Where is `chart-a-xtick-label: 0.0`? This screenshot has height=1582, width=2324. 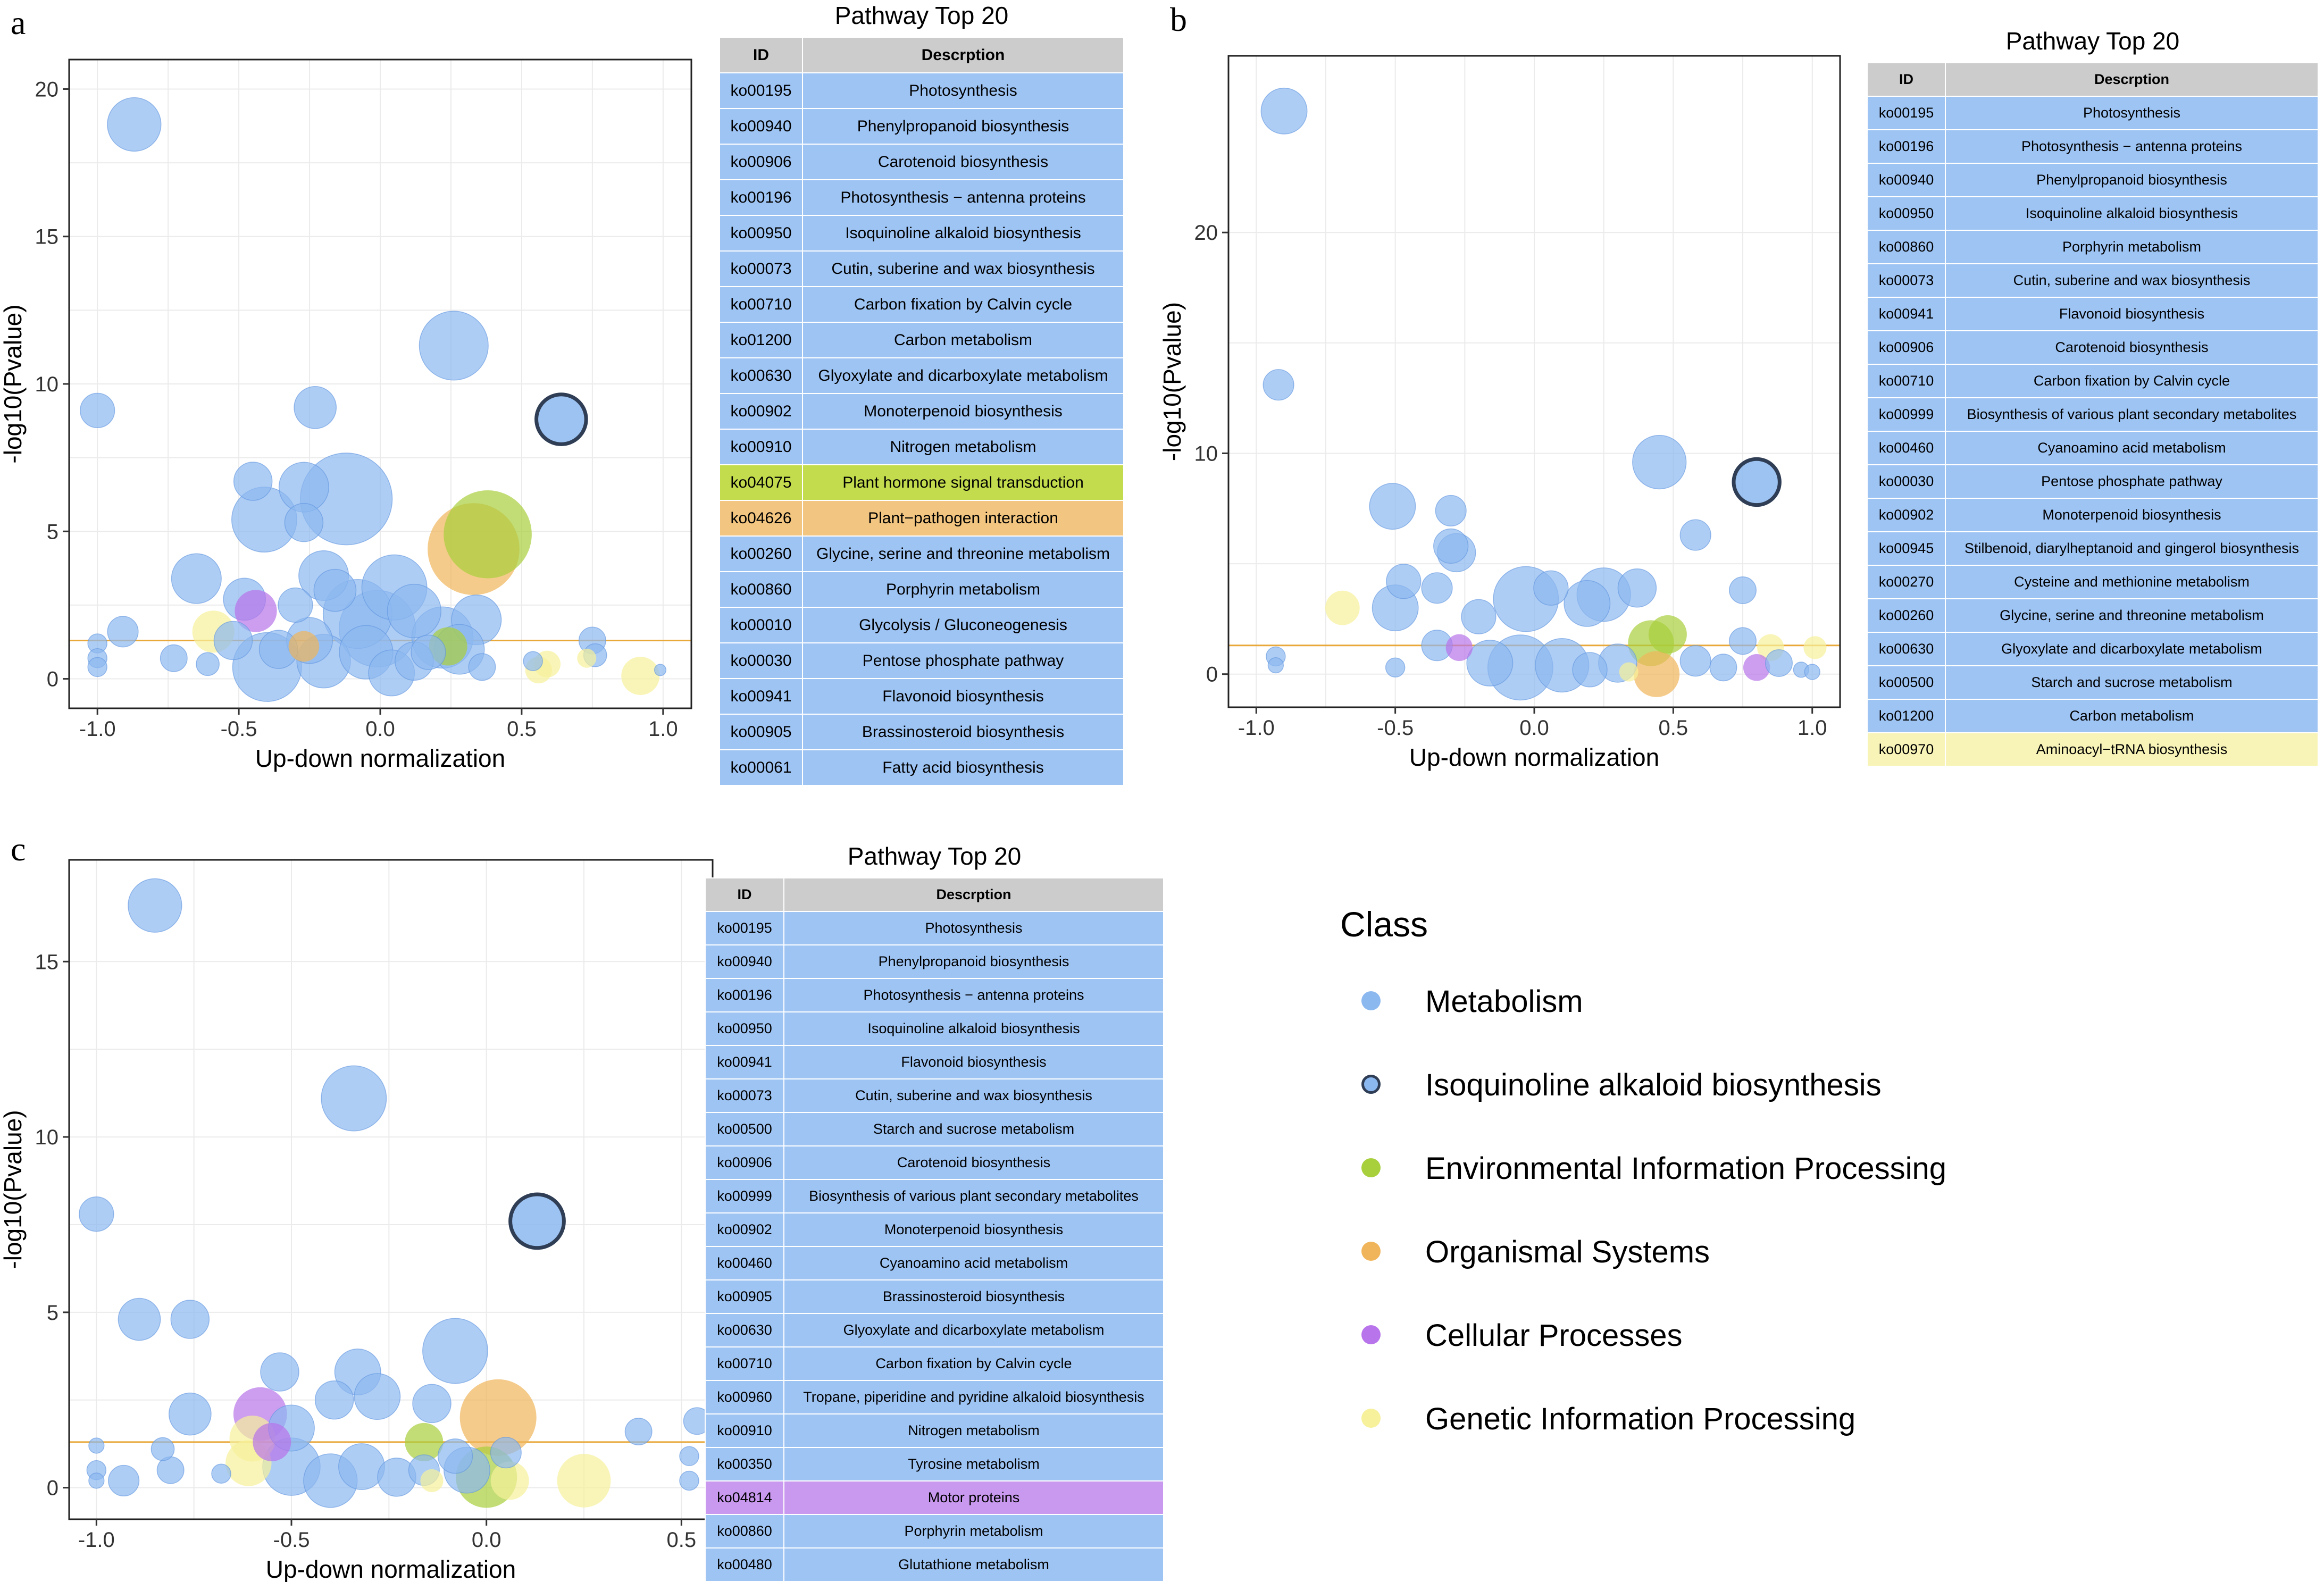
chart-a-xtick-label: 0.0 is located at coordinates (380, 729).